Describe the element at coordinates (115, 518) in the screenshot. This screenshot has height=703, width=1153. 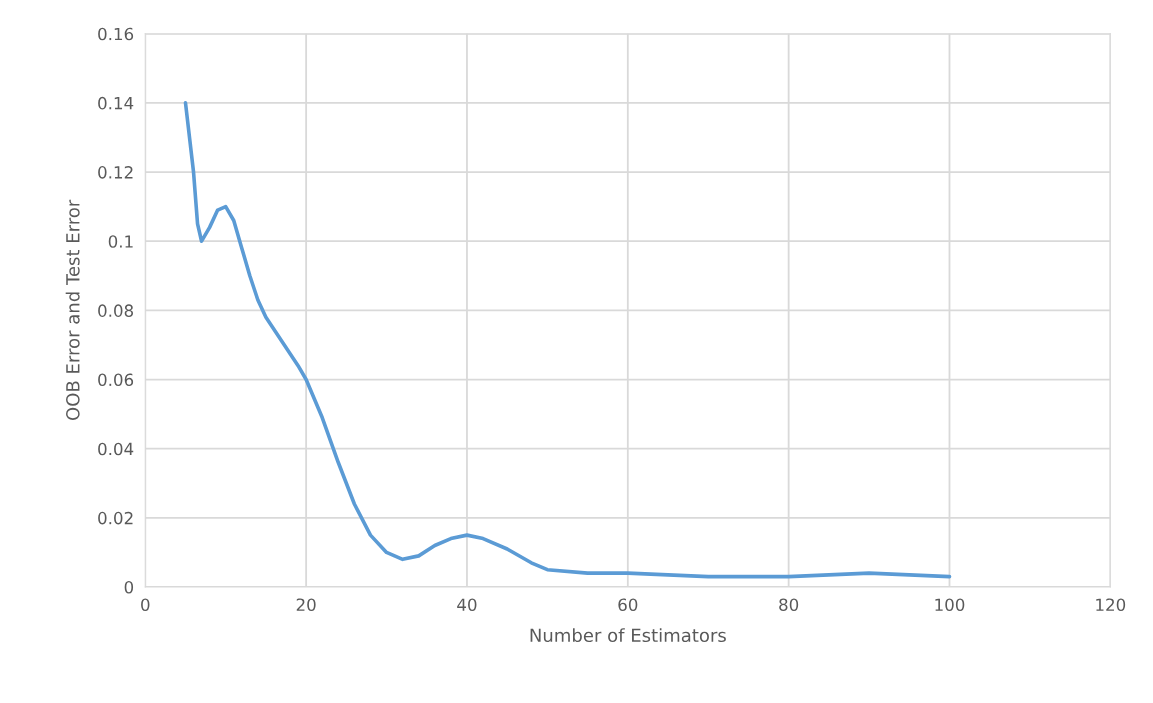
I see `y-tick-label: 0.02` at that location.